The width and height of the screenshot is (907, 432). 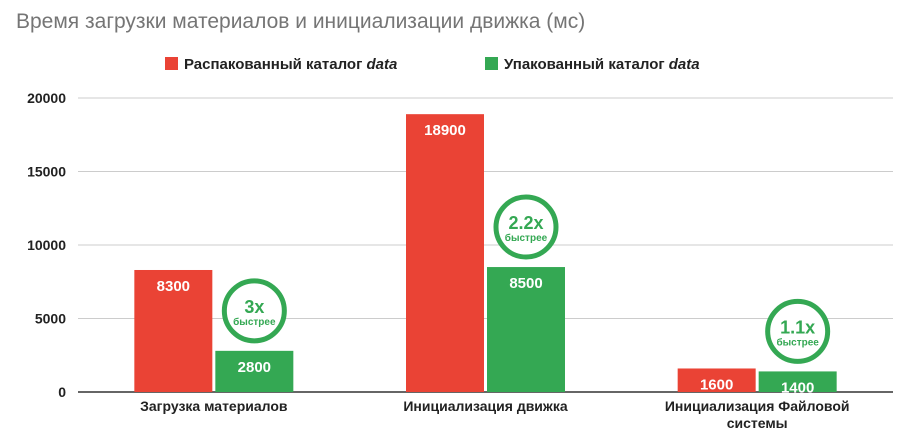 I want to click on y-tick-label: 0, so click(x=62, y=392).